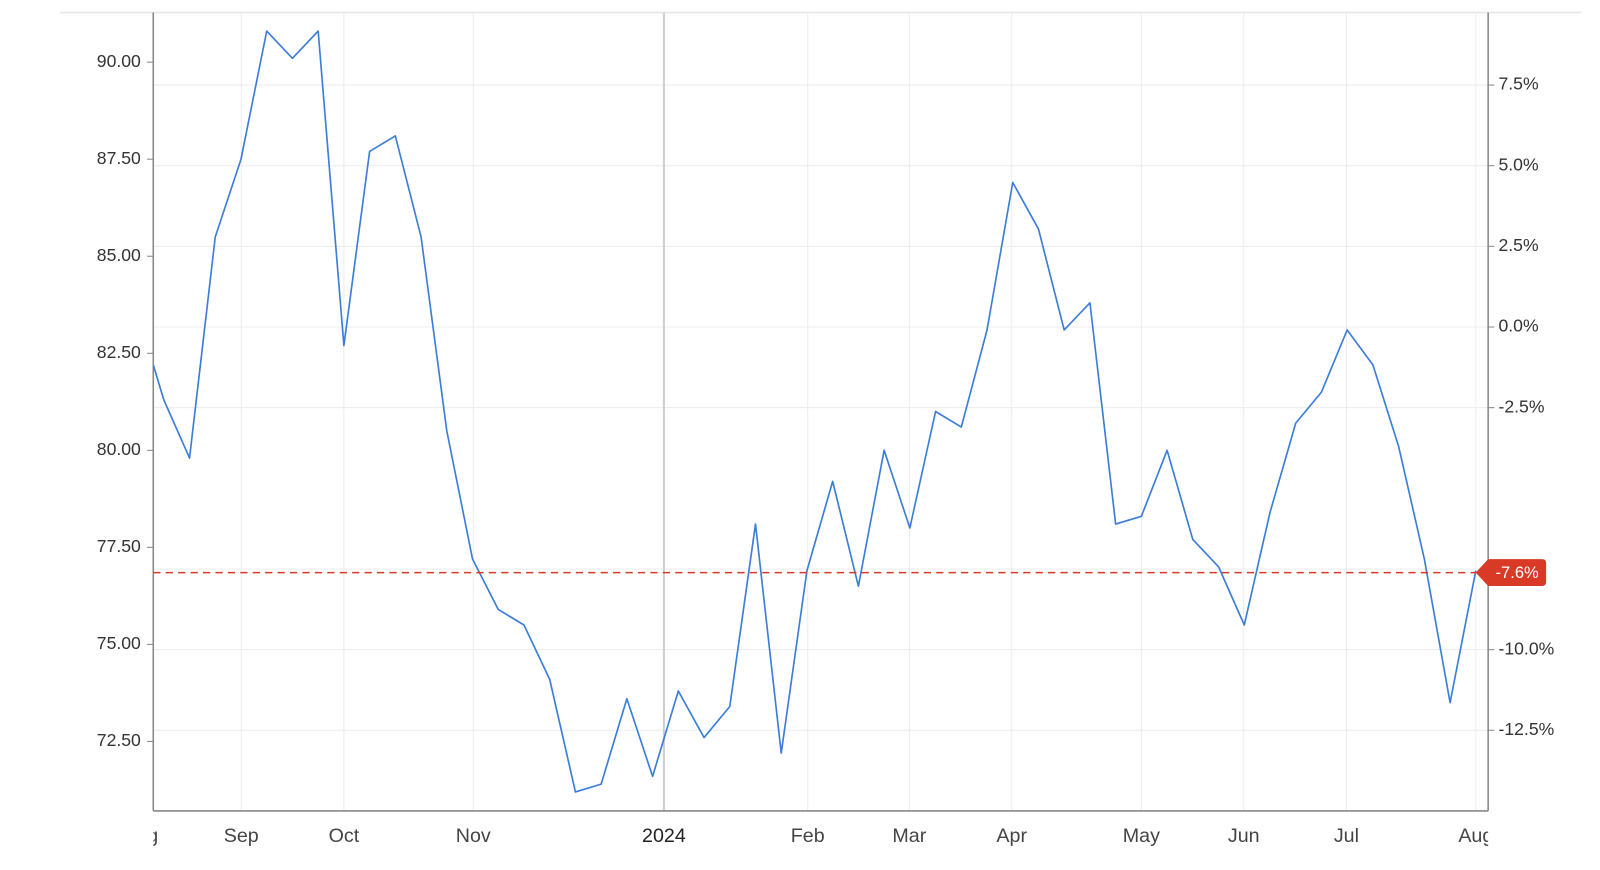 The image size is (1600, 870). I want to click on x-tick-label: Apr, so click(1011, 836).